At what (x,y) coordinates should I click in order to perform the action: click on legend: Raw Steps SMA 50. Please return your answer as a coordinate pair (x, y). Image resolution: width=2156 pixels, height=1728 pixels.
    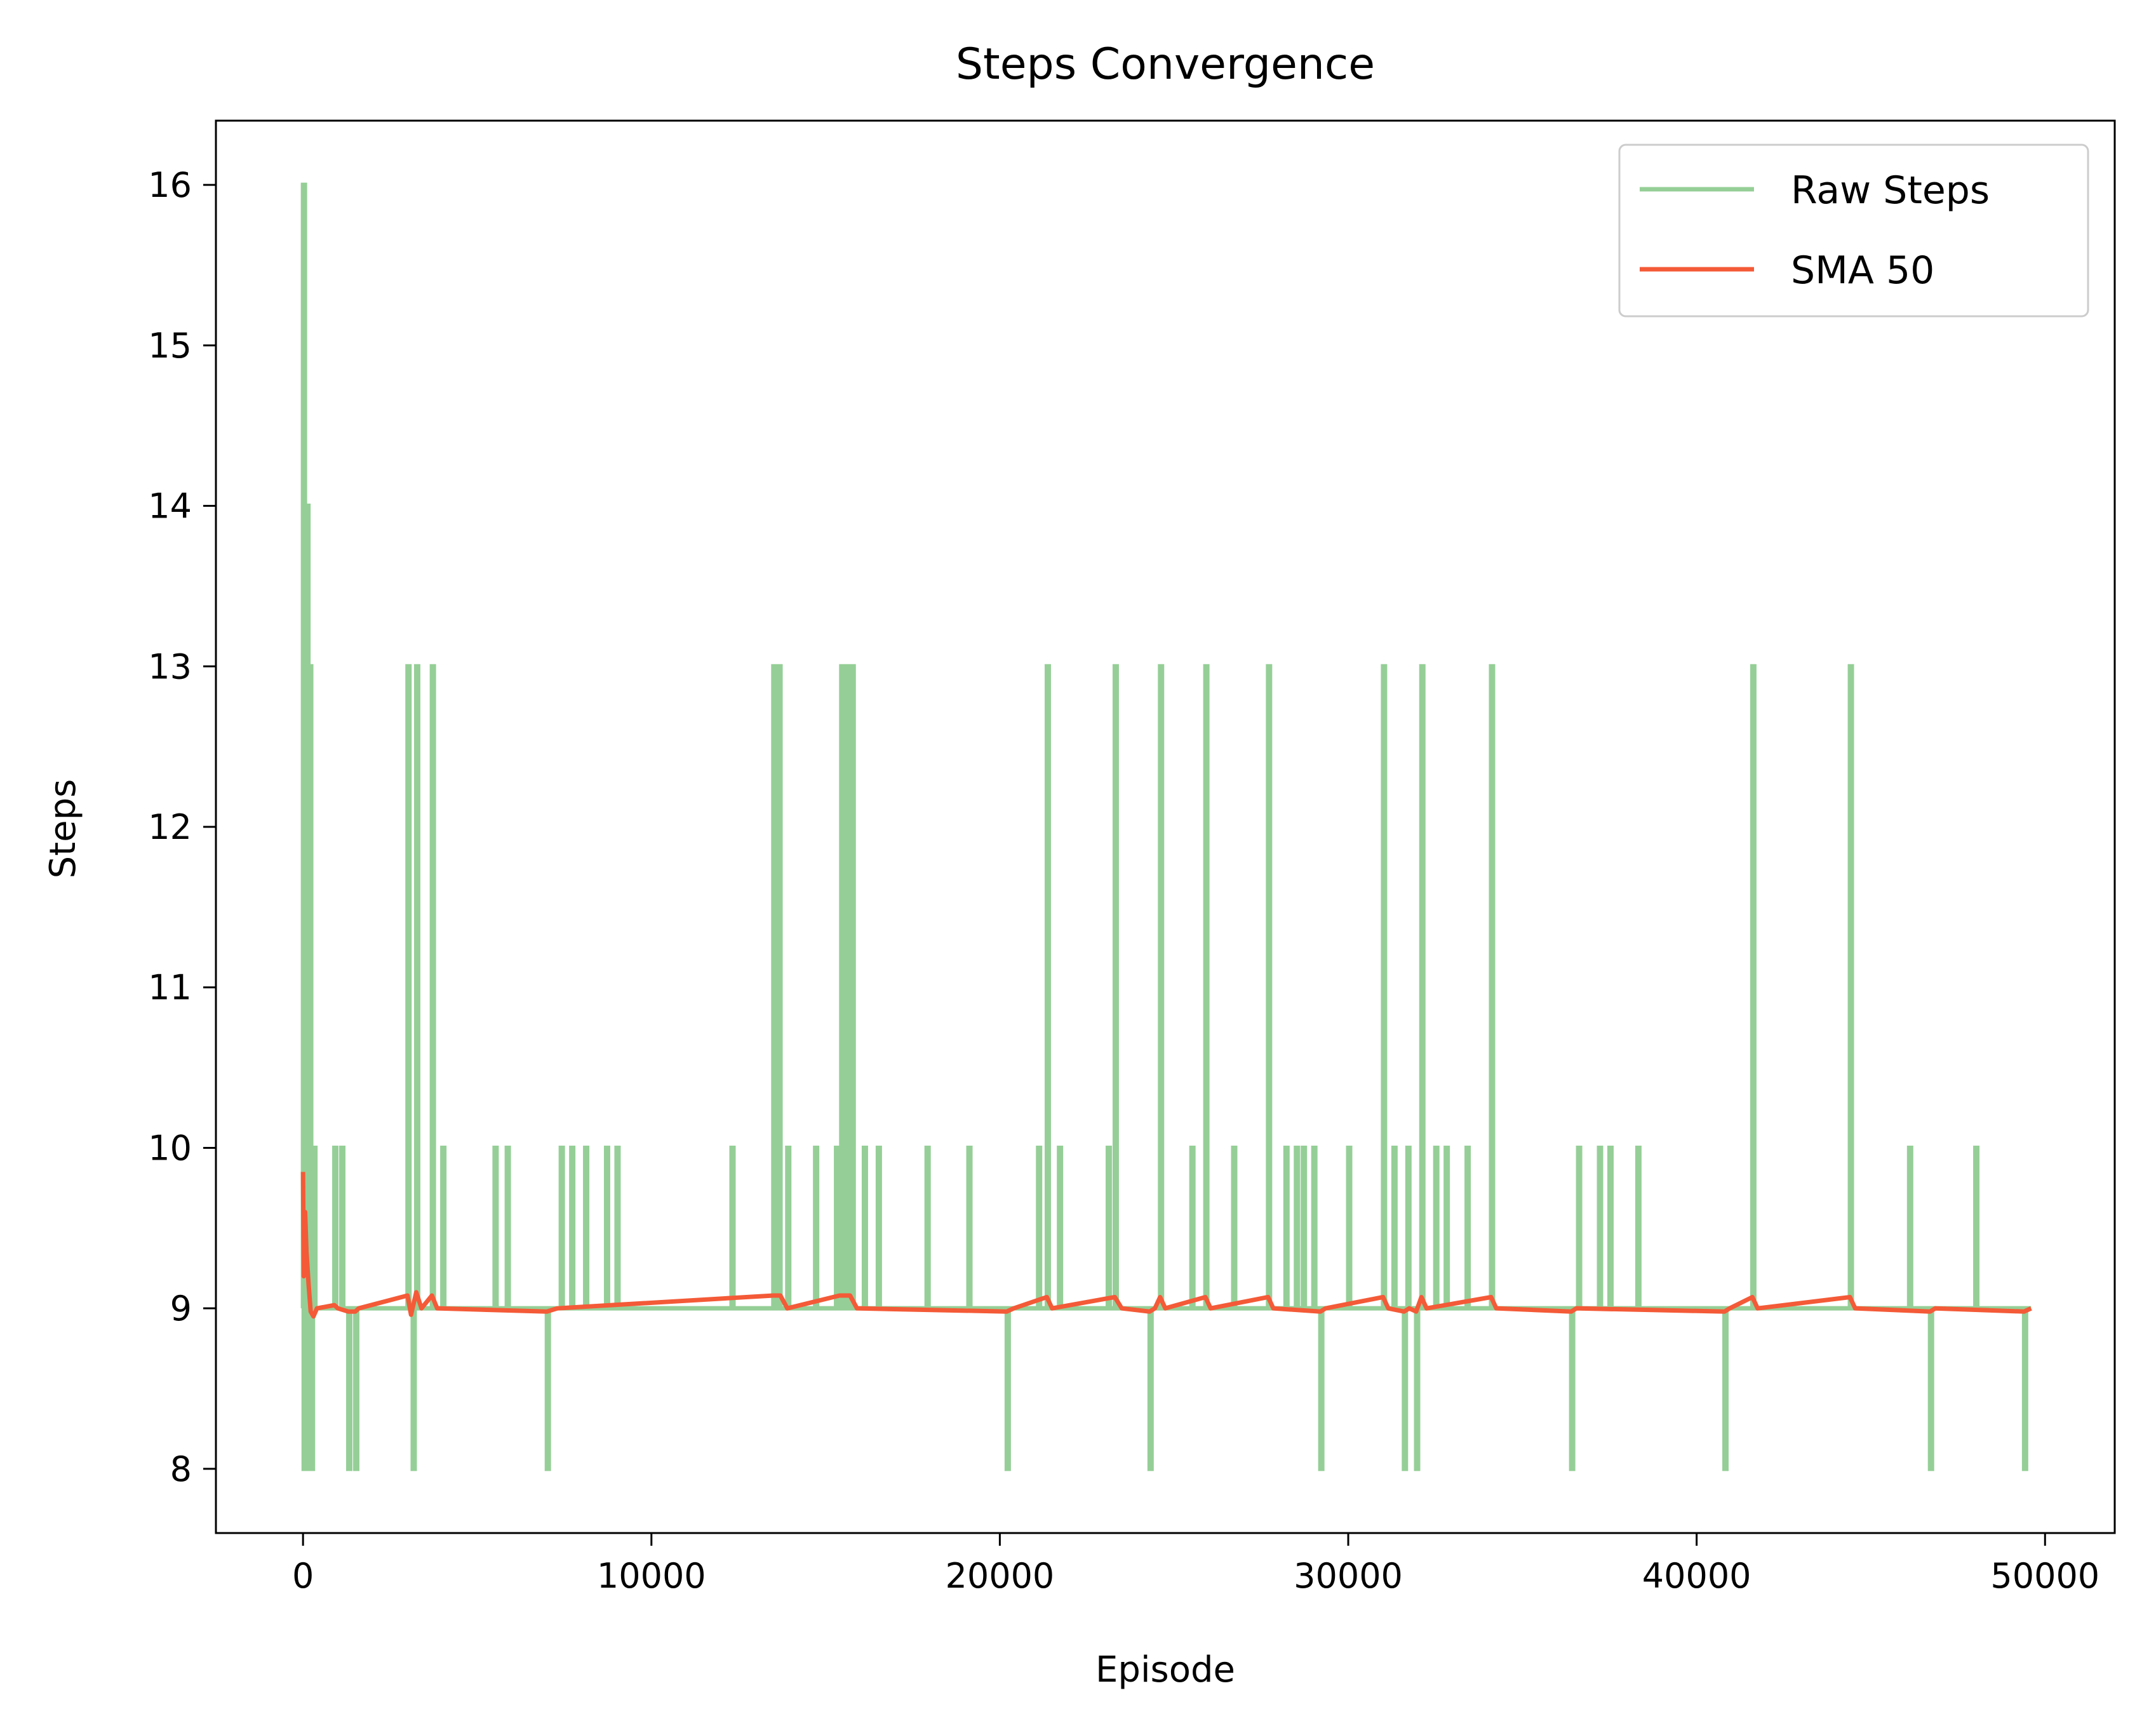
    Looking at the image, I should click on (1853, 231).